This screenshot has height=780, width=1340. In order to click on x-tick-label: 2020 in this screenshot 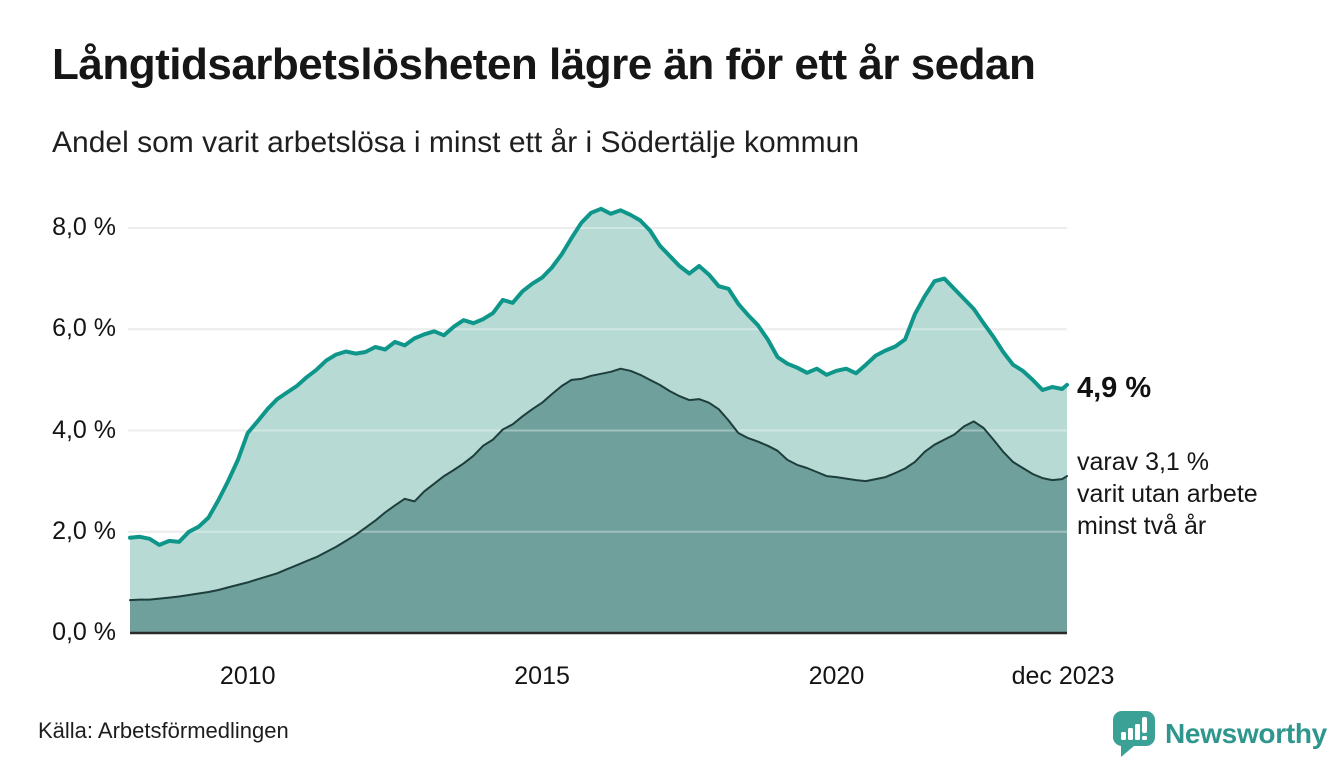, I will do `click(836, 676)`.